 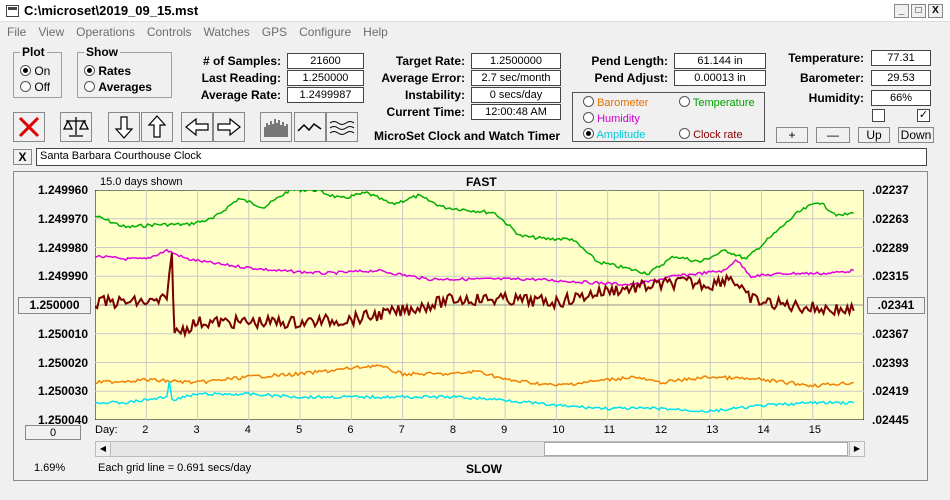 What do you see at coordinates (241, 61) in the screenshot?
I see `samples-label: # of Samples:` at bounding box center [241, 61].